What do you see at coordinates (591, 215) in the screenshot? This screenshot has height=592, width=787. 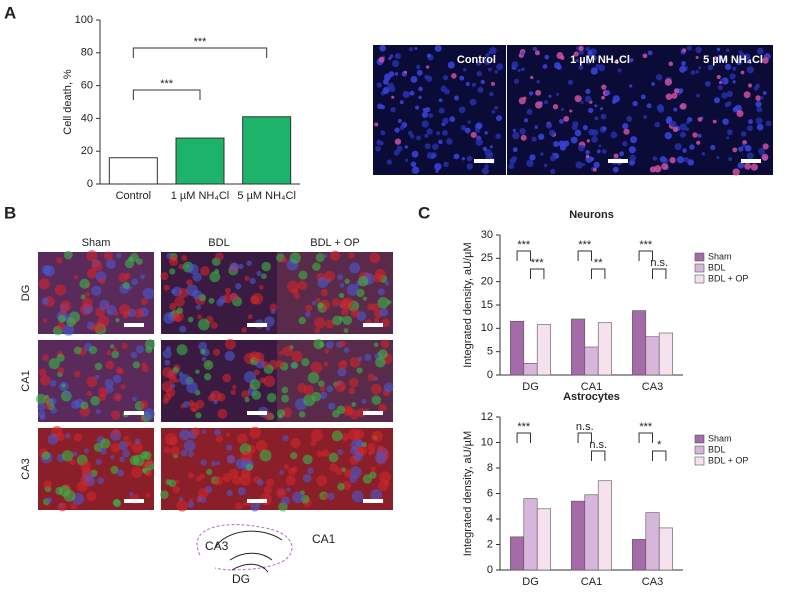 I see `chart-title: Neurons` at bounding box center [591, 215].